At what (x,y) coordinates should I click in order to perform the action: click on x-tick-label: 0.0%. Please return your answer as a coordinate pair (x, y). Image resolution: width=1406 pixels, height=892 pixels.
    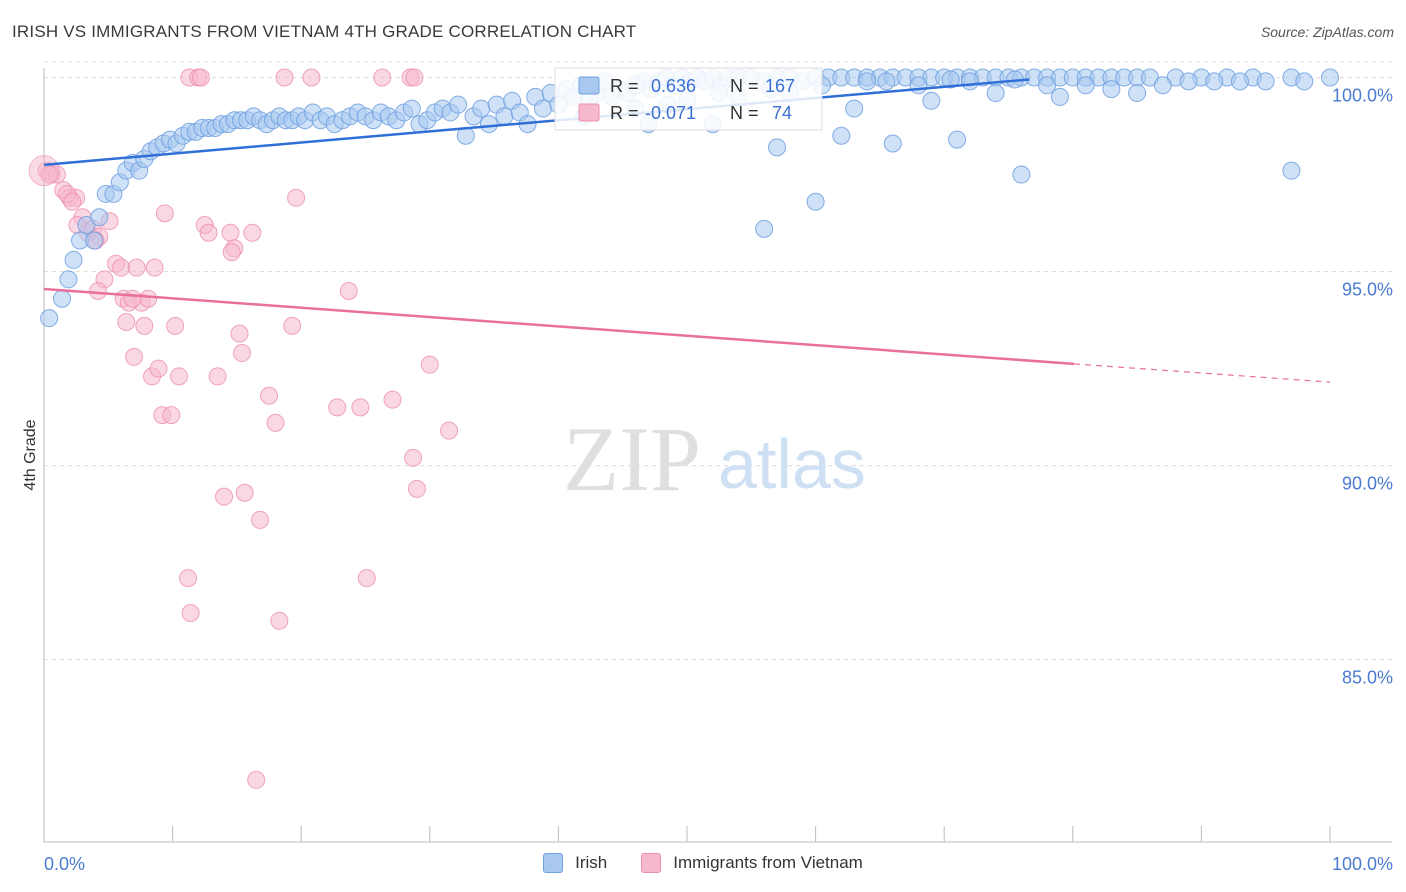
    Looking at the image, I should click on (64, 864).